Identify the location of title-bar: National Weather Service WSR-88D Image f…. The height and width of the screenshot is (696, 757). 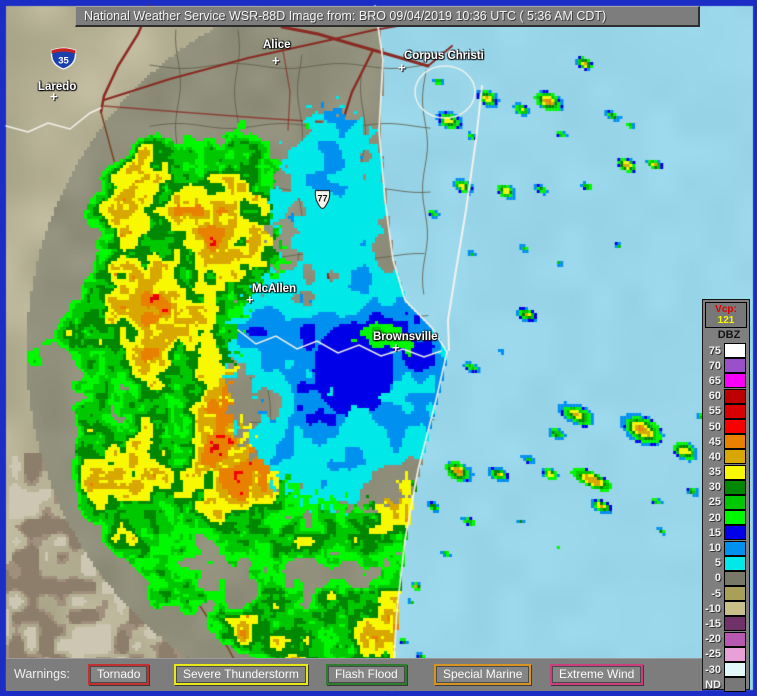
(387, 16).